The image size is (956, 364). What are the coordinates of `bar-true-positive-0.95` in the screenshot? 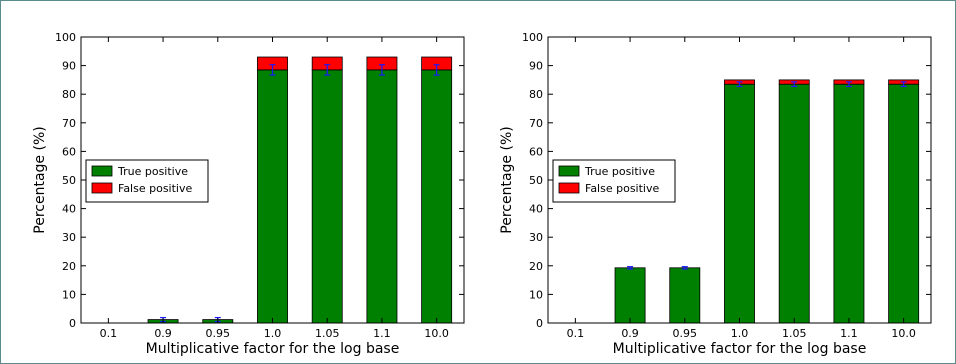 It's located at (685, 295).